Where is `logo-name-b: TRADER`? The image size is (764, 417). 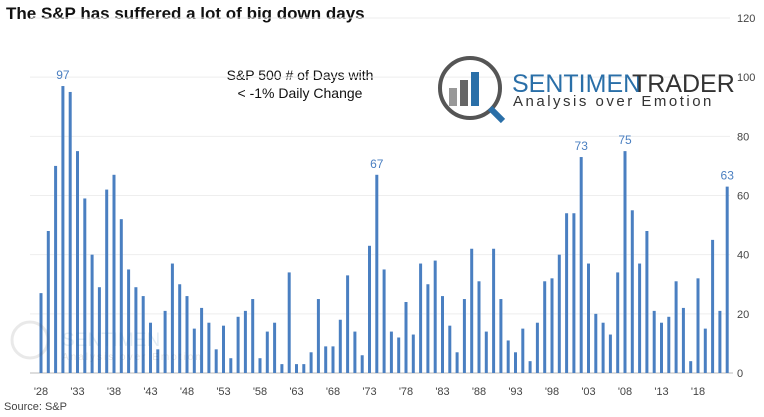
logo-name-b: TRADER is located at coordinates (683, 84).